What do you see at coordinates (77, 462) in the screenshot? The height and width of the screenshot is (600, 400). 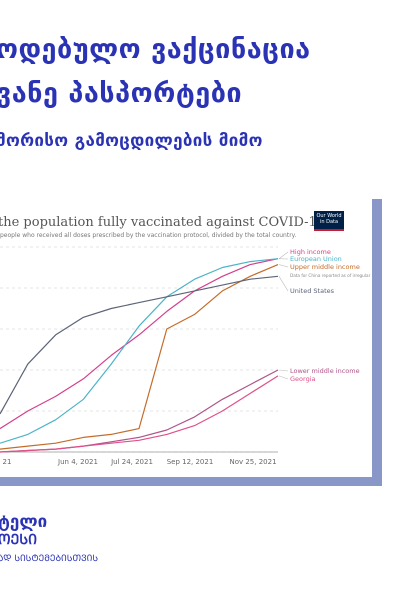 I see `x-tick-label: Jun 4, 2021` at bounding box center [77, 462].